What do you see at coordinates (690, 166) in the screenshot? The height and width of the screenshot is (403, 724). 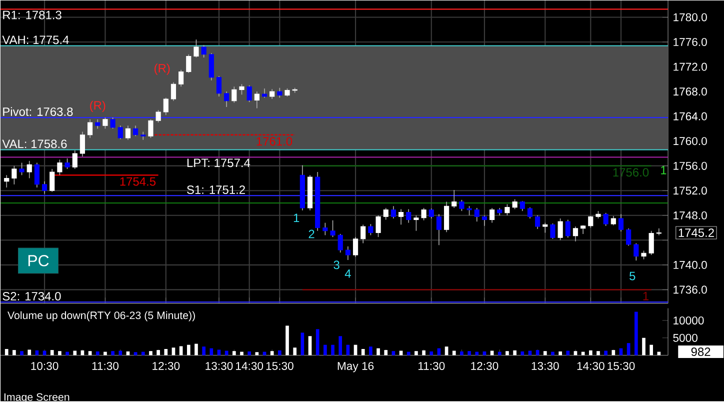 I see `y-tick-label: 1756.0` at bounding box center [690, 166].